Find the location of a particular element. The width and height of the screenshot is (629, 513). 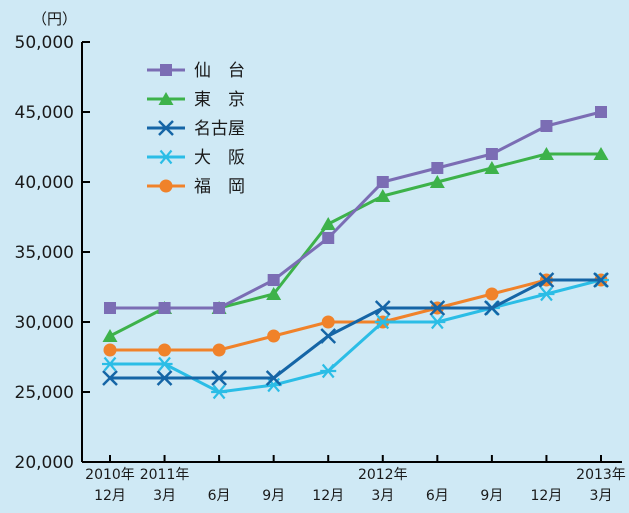

y-tick-label: 40,000 is located at coordinates (44, 183).